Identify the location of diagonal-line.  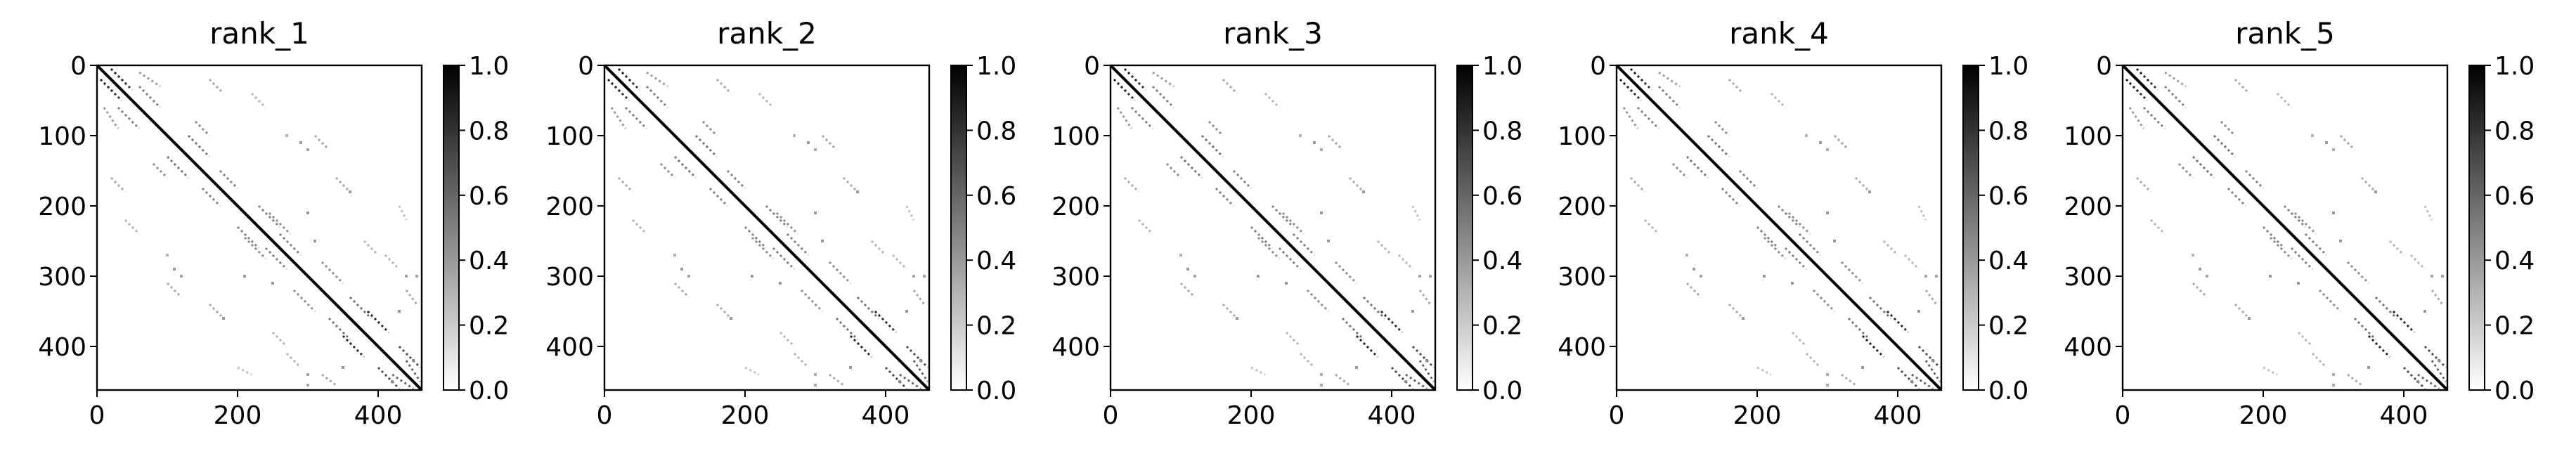
(259, 228).